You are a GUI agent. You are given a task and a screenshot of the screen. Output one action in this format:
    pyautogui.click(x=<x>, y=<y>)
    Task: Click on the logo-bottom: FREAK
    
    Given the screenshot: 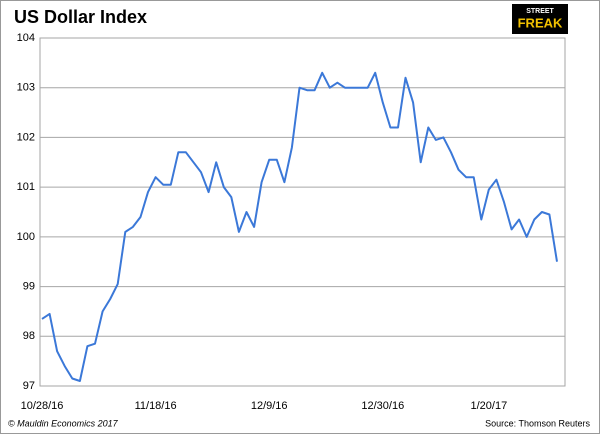 What is the action you would take?
    pyautogui.click(x=540, y=22)
    